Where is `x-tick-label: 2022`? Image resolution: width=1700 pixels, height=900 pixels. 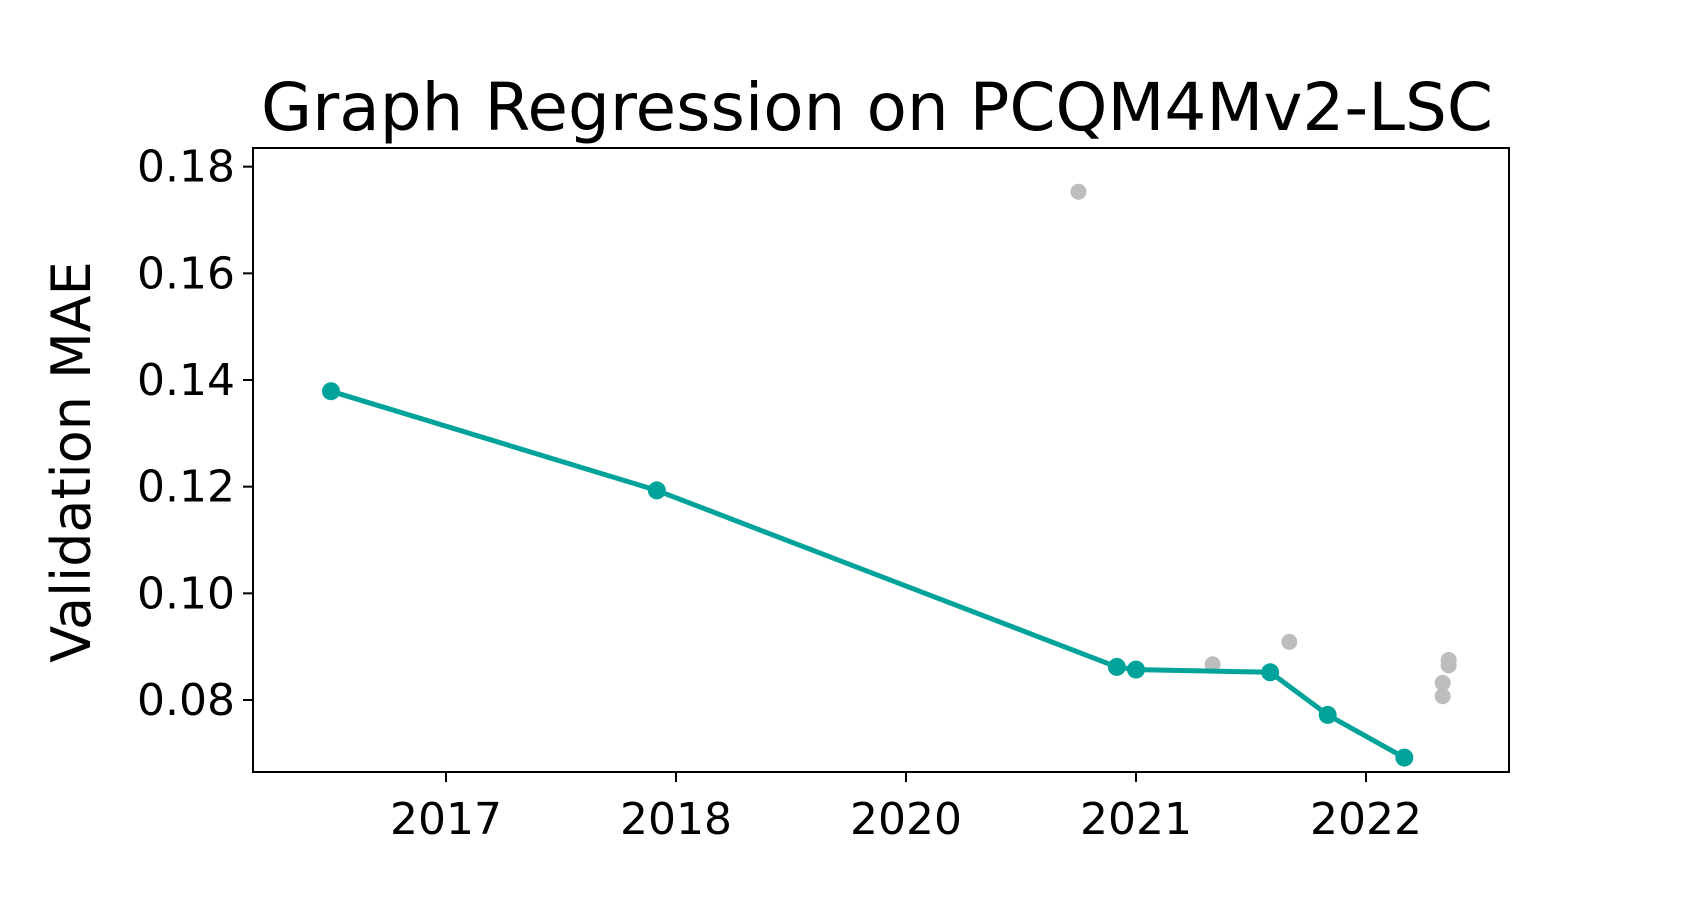 x-tick-label: 2022 is located at coordinates (1366, 819).